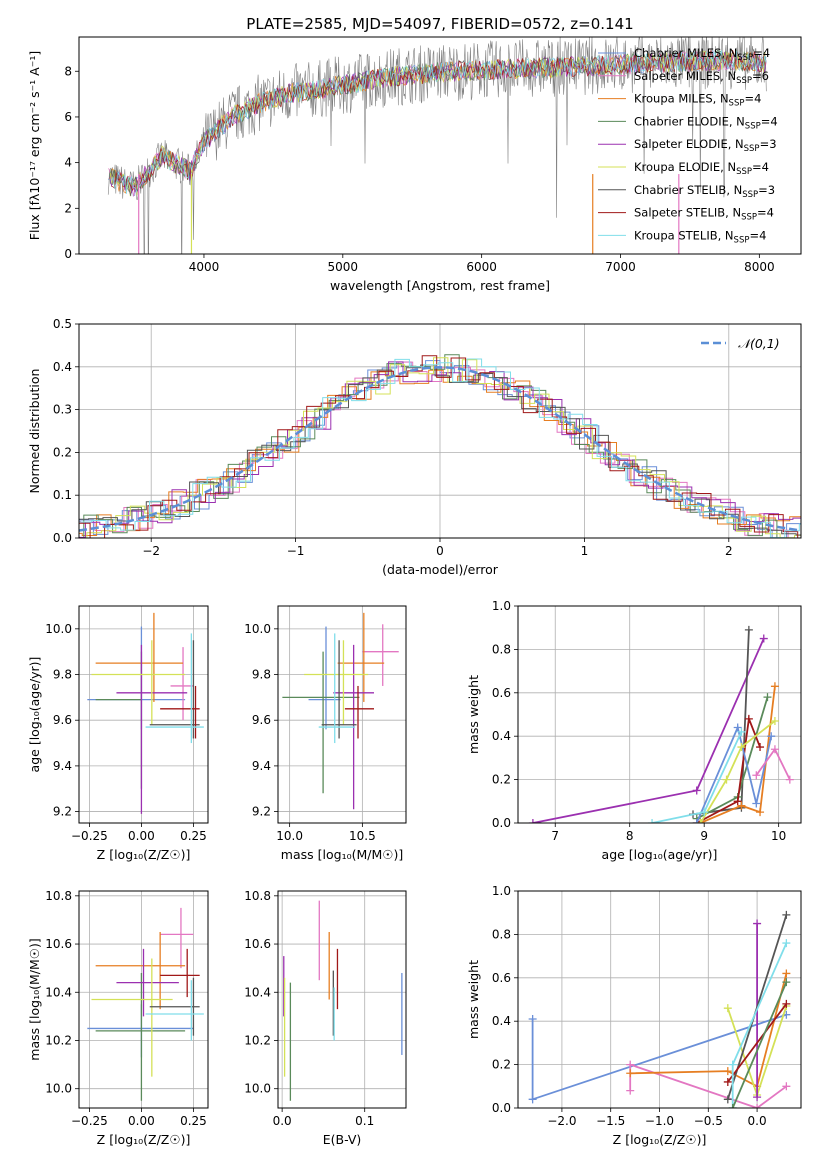  I want to click on x-axis-label: age [log₁₀(age/yr)], so click(660, 854).